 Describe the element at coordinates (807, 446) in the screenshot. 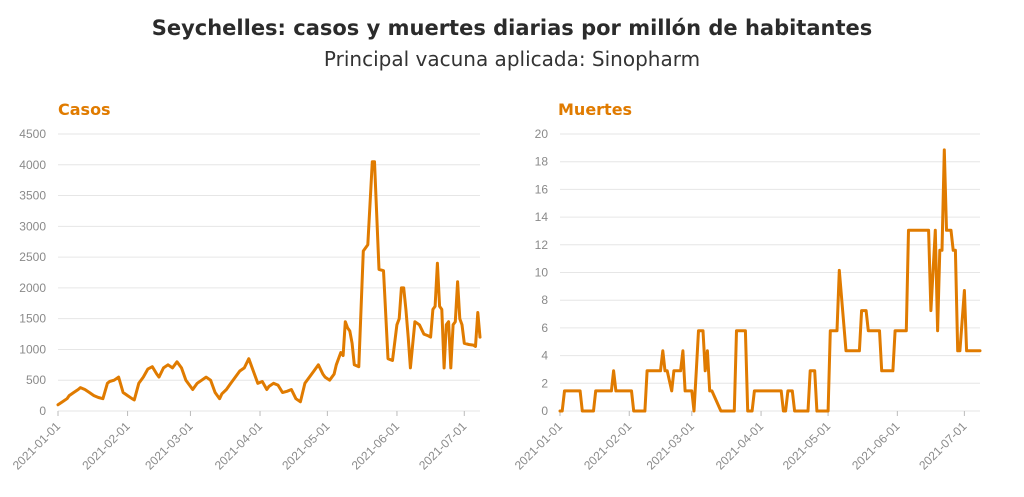

I see `muertes-xtick-label: 2021-05-01` at that location.